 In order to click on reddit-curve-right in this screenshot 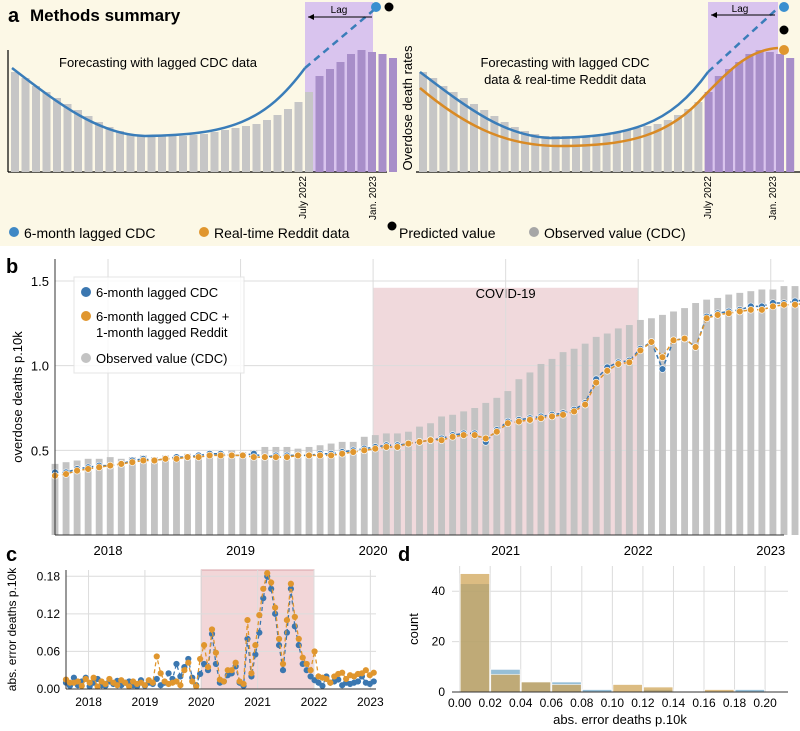, I will do `click(599, 97)`.